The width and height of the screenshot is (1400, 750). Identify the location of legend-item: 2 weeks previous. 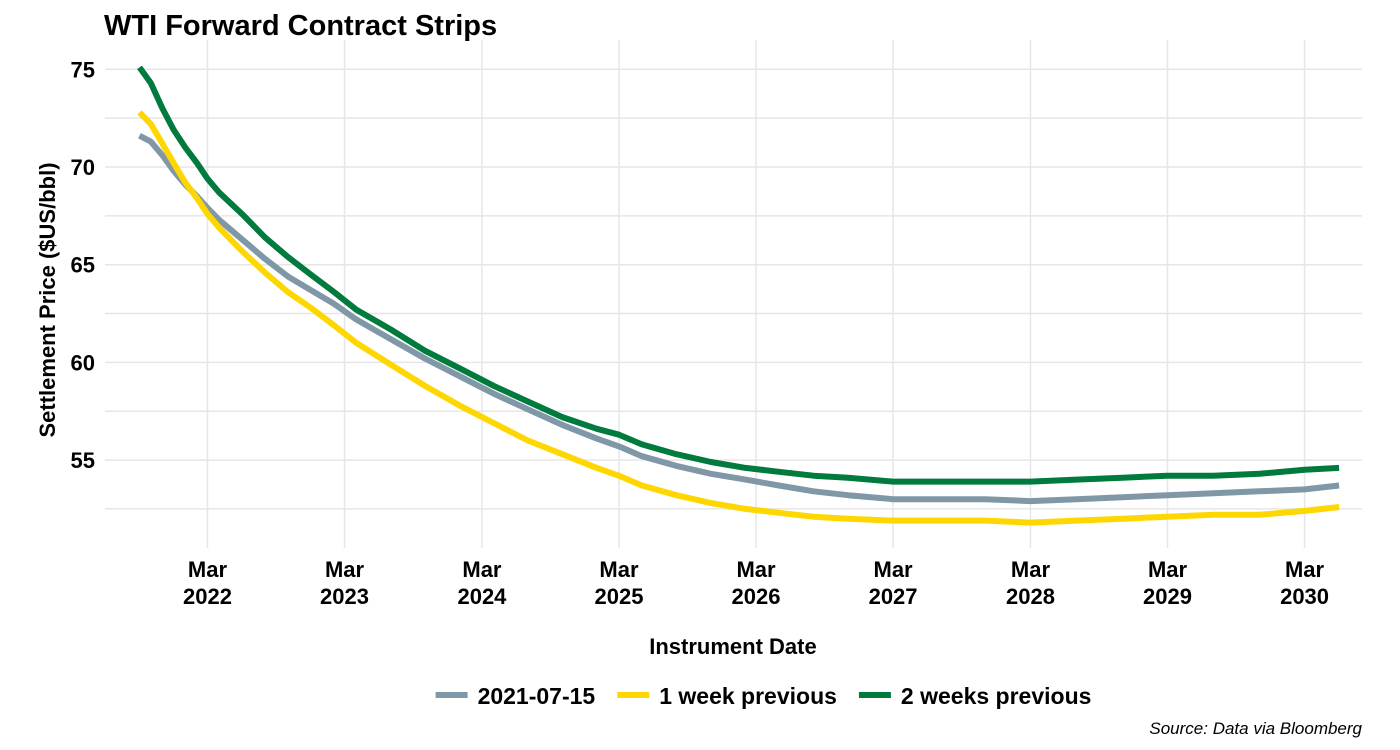
(975, 696).